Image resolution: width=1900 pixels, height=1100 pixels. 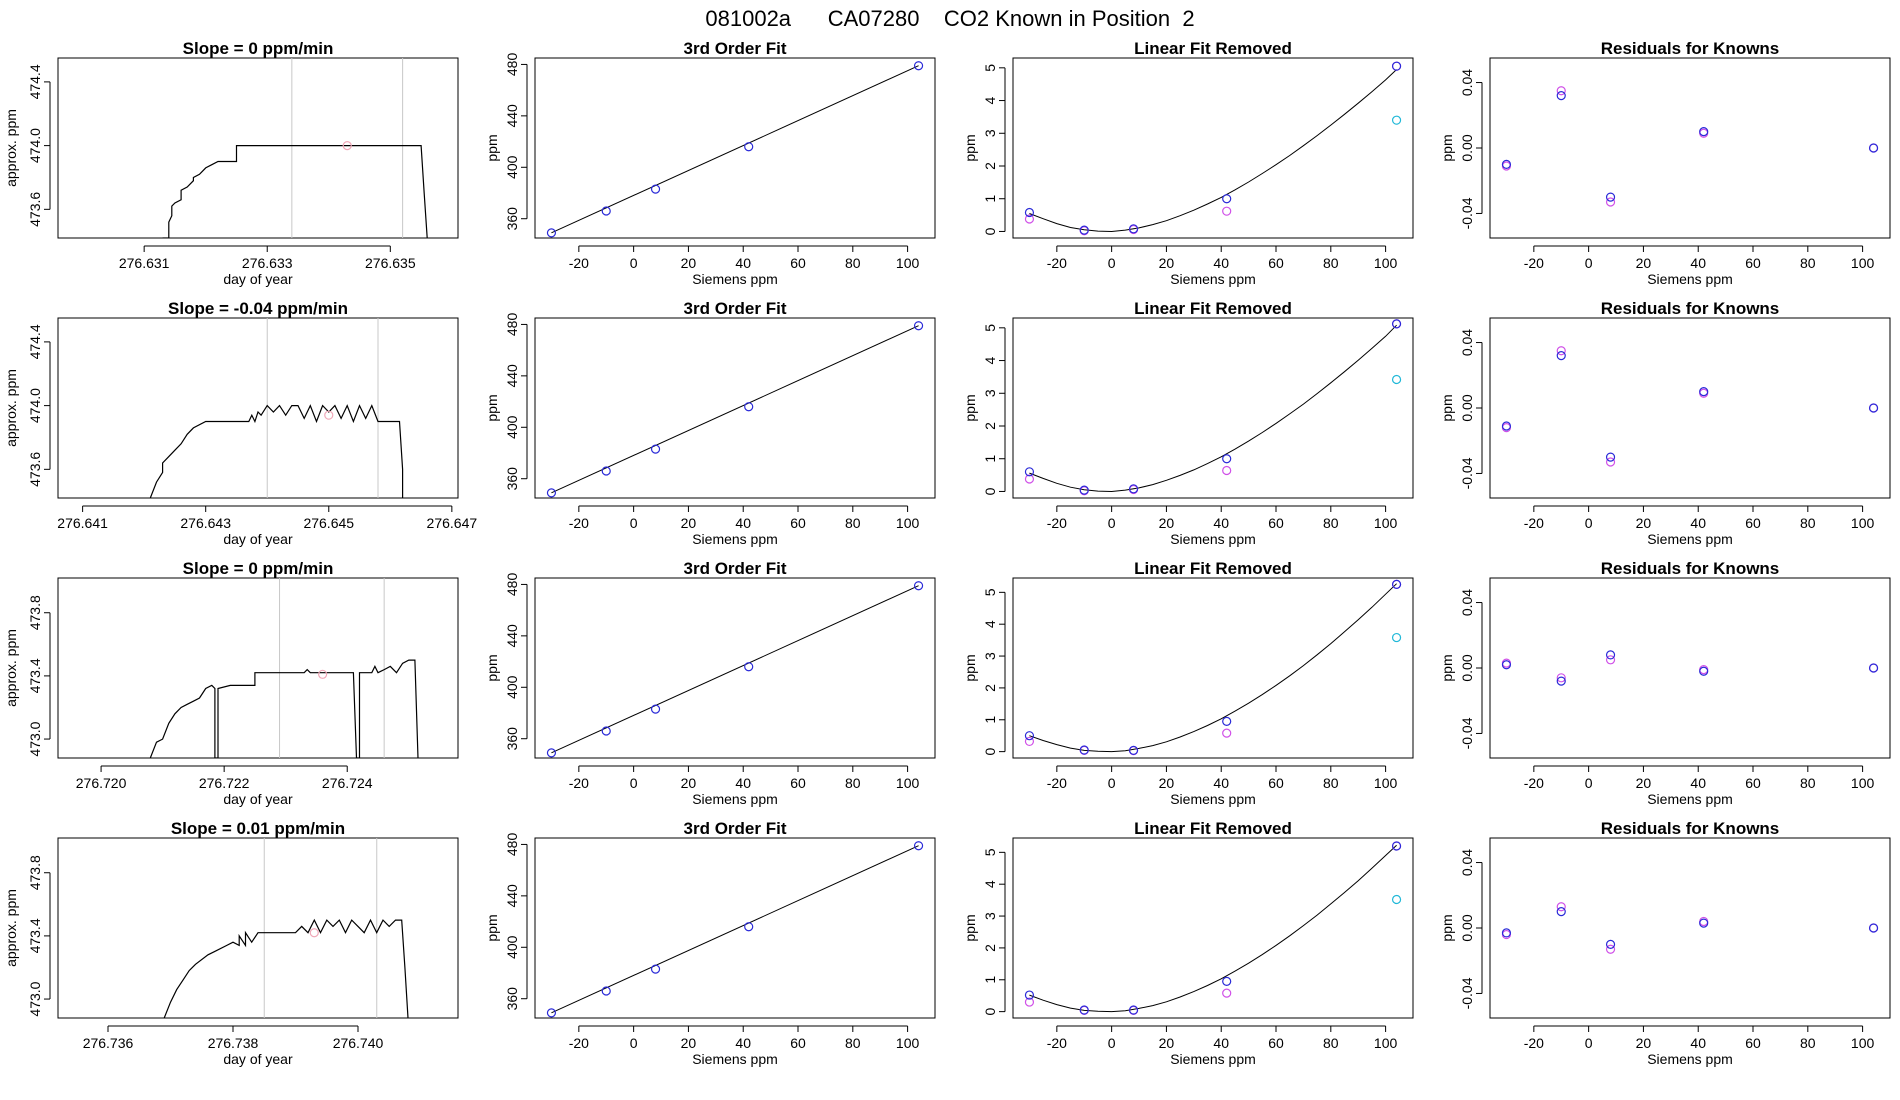 What do you see at coordinates (1467, 667) in the screenshot?
I see `y-tick-label: 0.00` at bounding box center [1467, 667].